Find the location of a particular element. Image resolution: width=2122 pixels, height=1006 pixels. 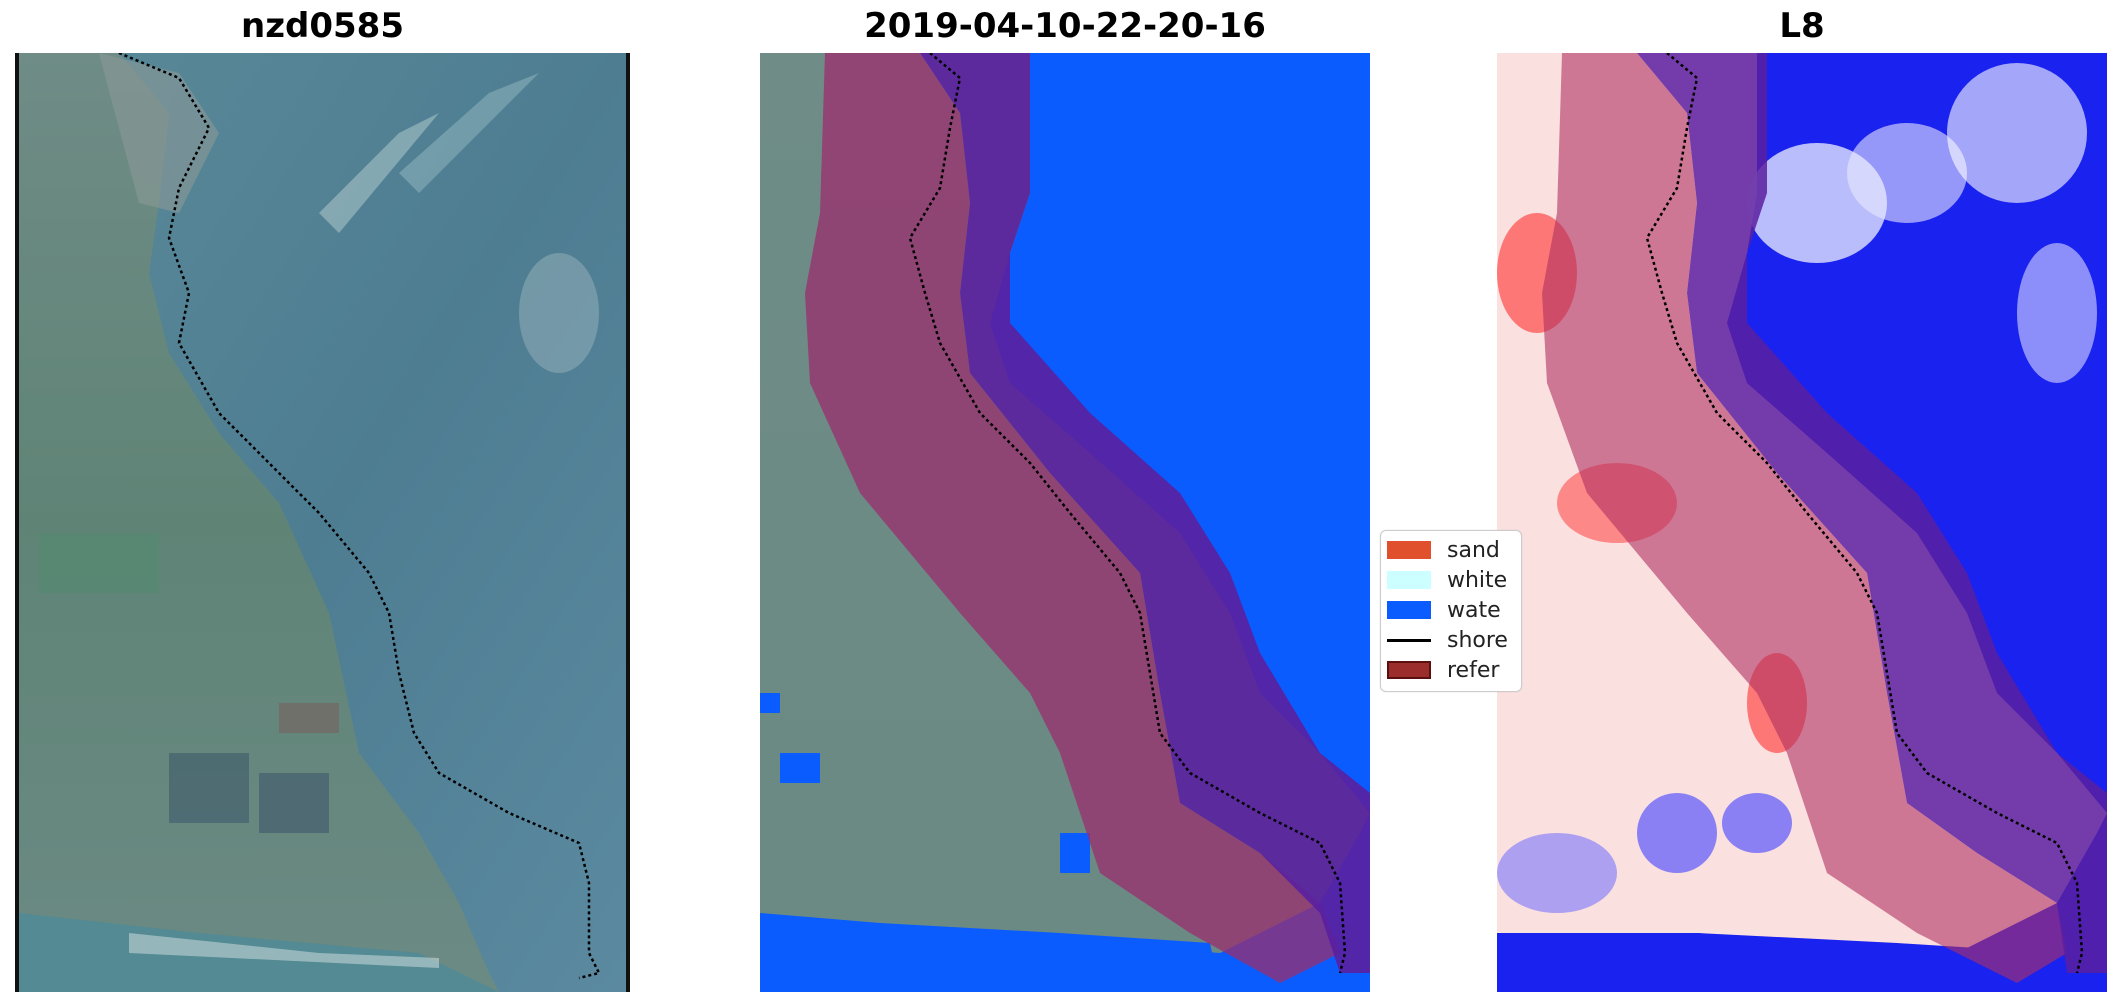

legend-item-sand: sand is located at coordinates (1443, 550).